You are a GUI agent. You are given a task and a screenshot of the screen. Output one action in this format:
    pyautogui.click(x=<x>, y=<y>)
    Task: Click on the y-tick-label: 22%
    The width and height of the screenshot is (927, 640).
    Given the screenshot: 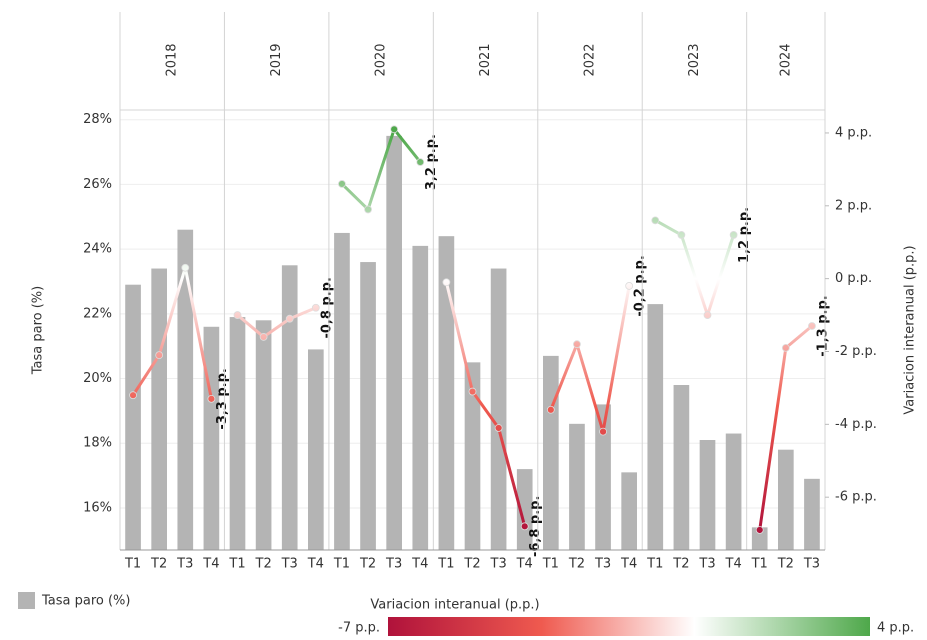 What is the action you would take?
    pyautogui.click(x=97, y=313)
    